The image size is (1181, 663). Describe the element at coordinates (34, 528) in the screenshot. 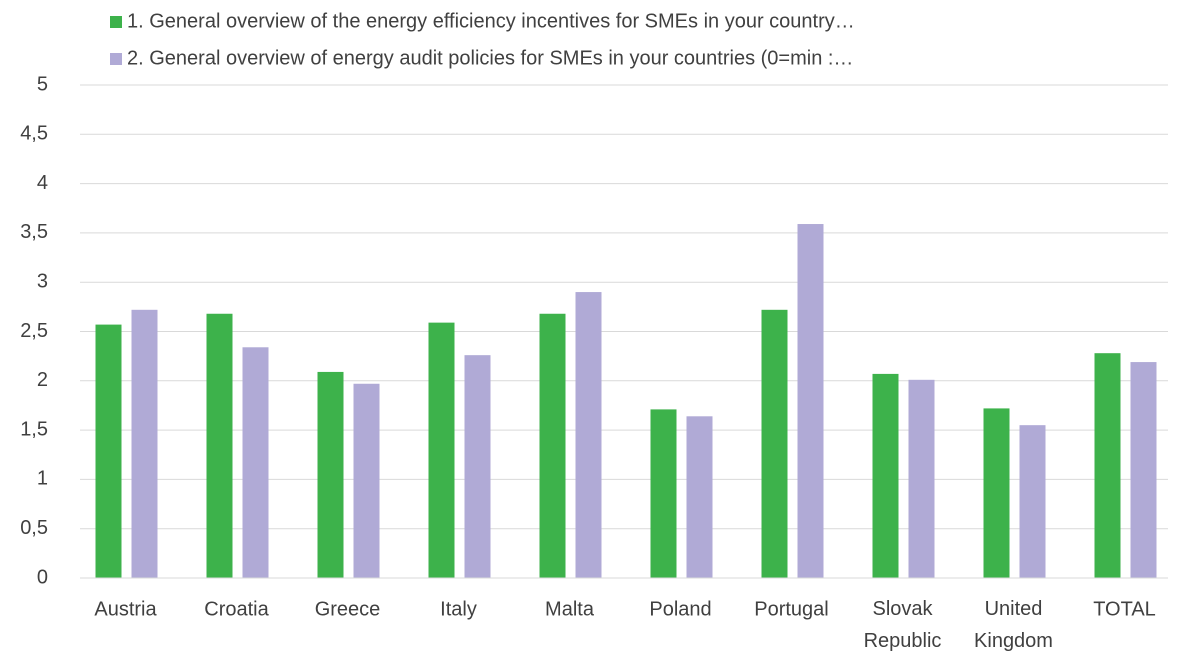

I see `y-tick-label: 0,5` at that location.